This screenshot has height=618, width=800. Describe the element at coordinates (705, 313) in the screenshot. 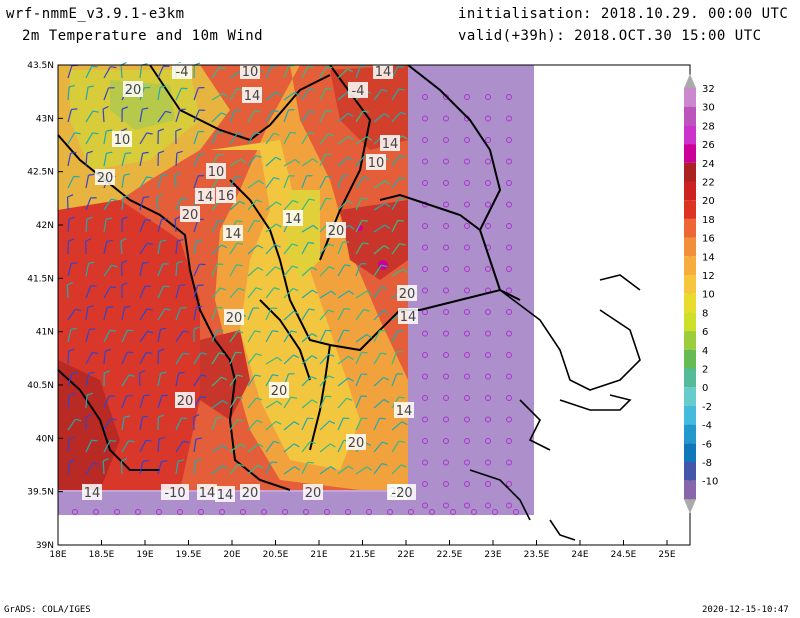

I see `colorbar-label: 8` at that location.